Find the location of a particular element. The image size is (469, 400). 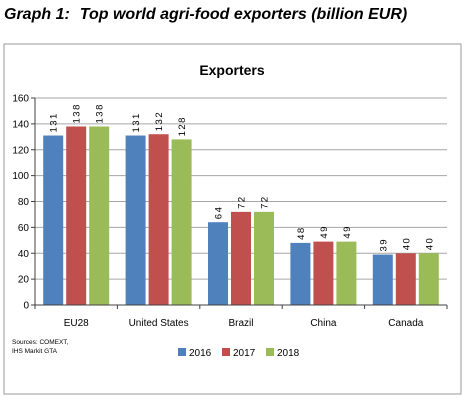

caption-number: Graph 1: is located at coordinates (37, 14).